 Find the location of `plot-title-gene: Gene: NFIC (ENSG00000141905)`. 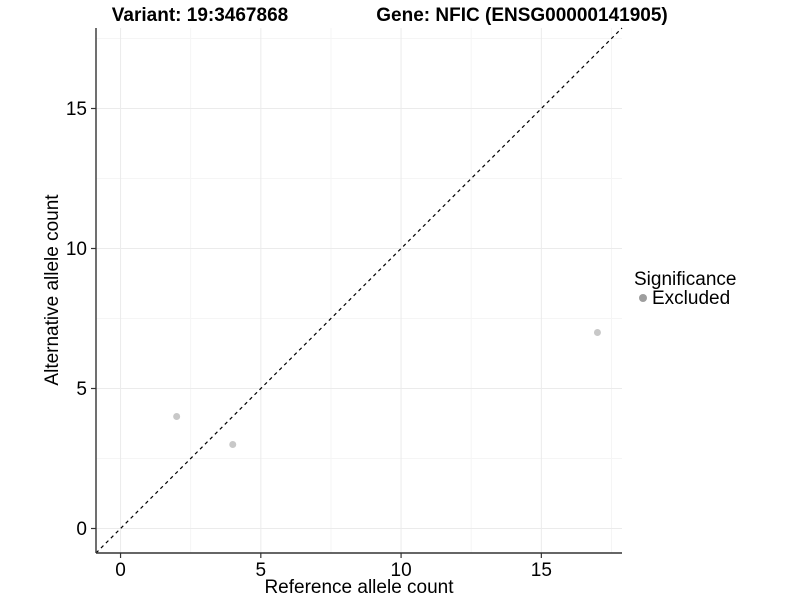

plot-title-gene: Gene: NFIC (ENSG00000141905) is located at coordinates (521, 15).